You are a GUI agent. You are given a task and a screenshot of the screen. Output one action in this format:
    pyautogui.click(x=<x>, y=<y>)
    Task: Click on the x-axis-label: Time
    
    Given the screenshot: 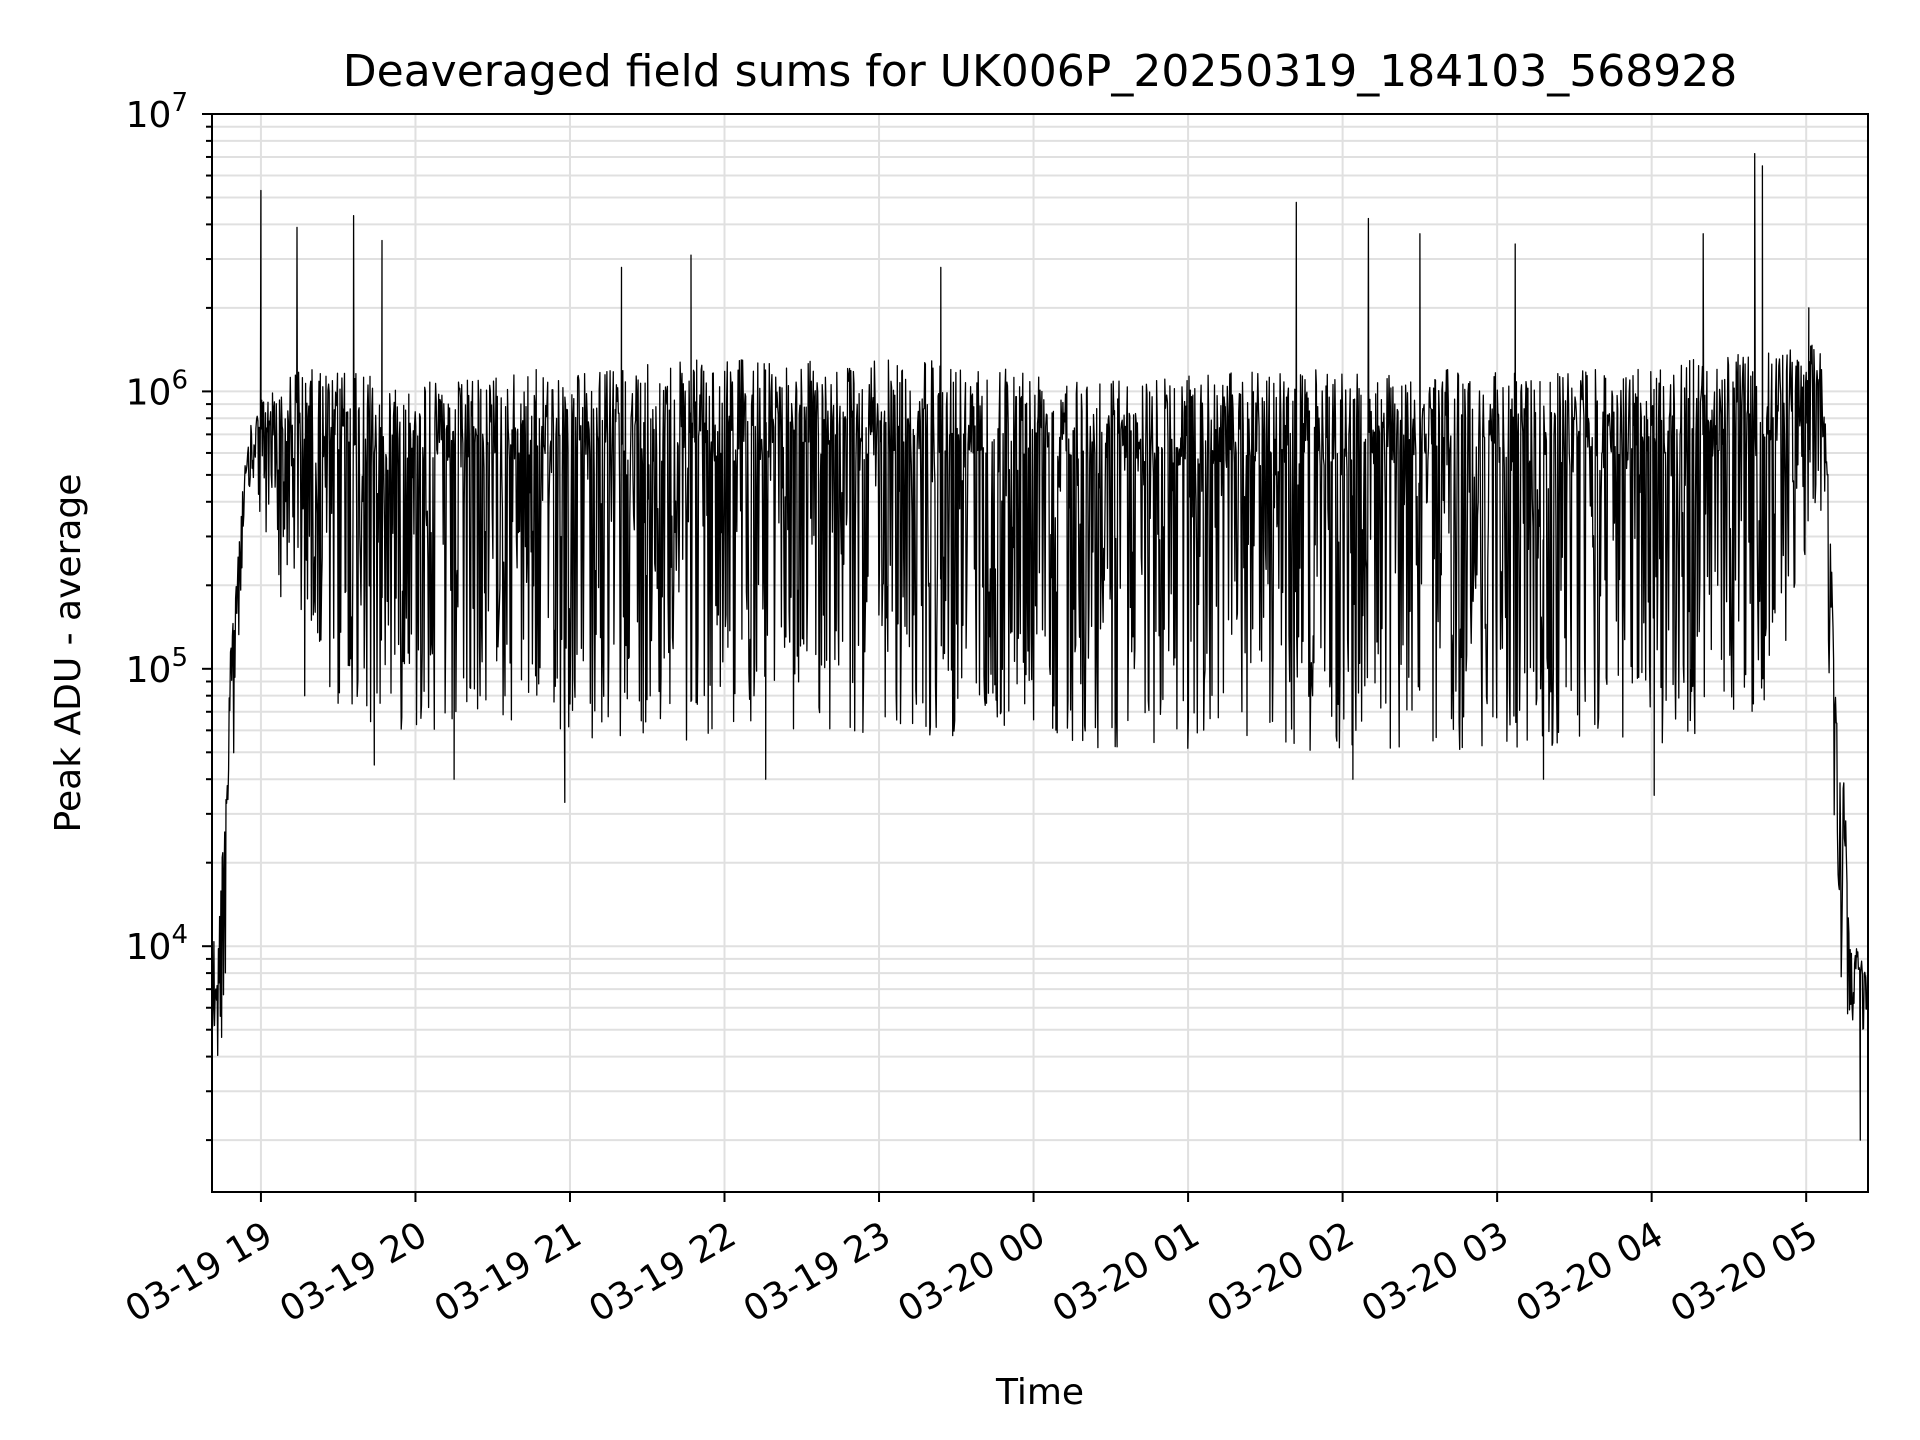 What is the action you would take?
    pyautogui.click(x=1039, y=1392)
    